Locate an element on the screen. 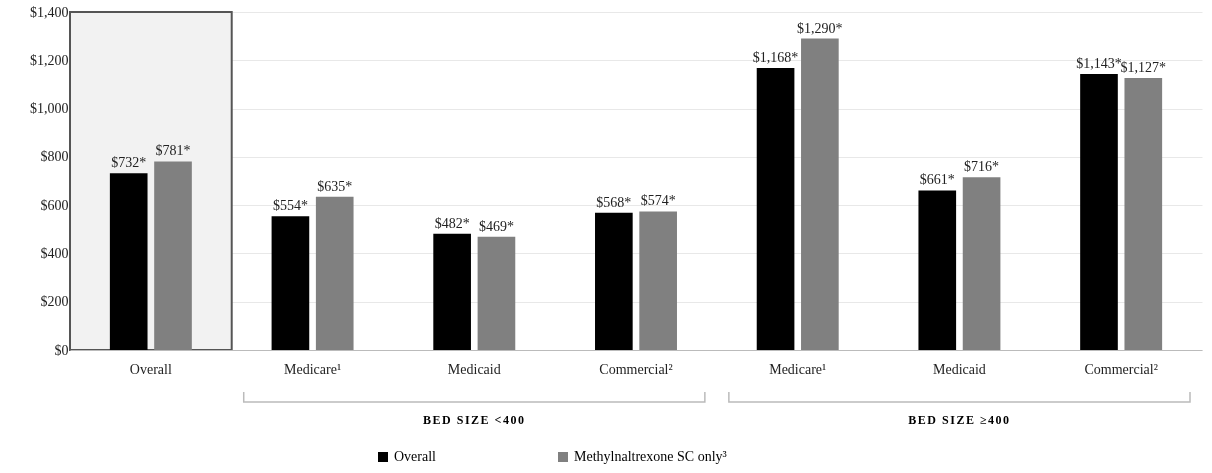 This screenshot has height=473, width=1212. y-tick-label: $0 is located at coordinates (61, 350).